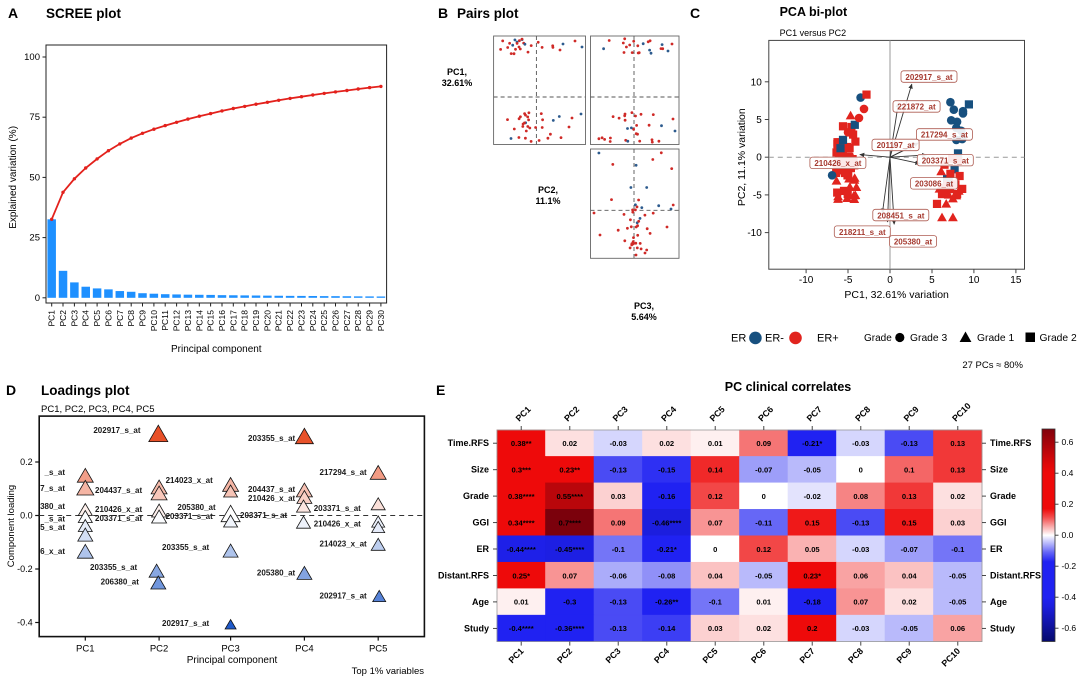 This screenshot has height=692, width=1080. What do you see at coordinates (521, 628) in the screenshot?
I see `svg-text: -0.4****` at bounding box center [521, 628].